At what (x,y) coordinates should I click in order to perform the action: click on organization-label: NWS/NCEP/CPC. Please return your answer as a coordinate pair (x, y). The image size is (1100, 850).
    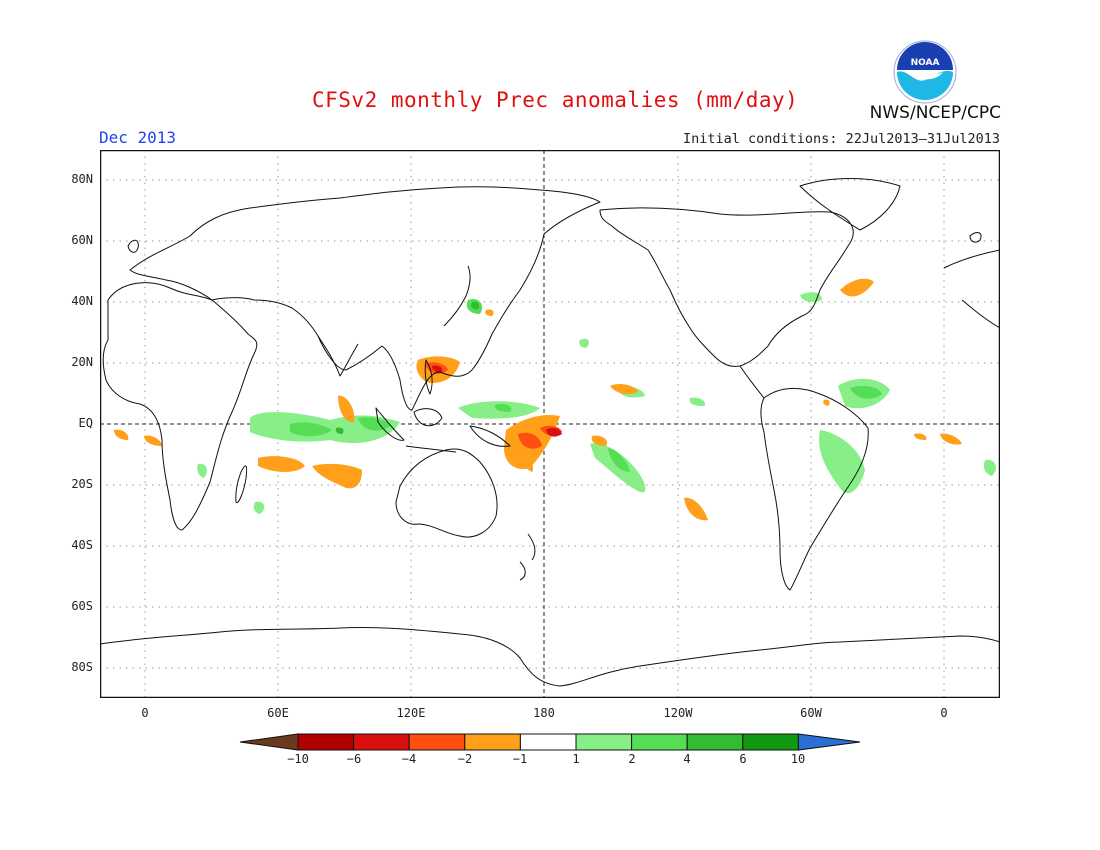
    Looking at the image, I should click on (935, 113).